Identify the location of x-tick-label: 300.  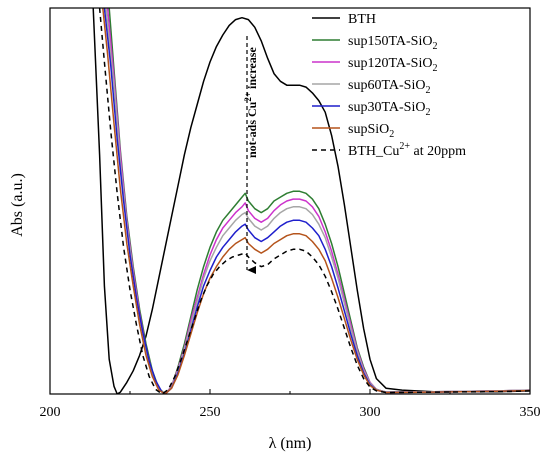
(370, 412).